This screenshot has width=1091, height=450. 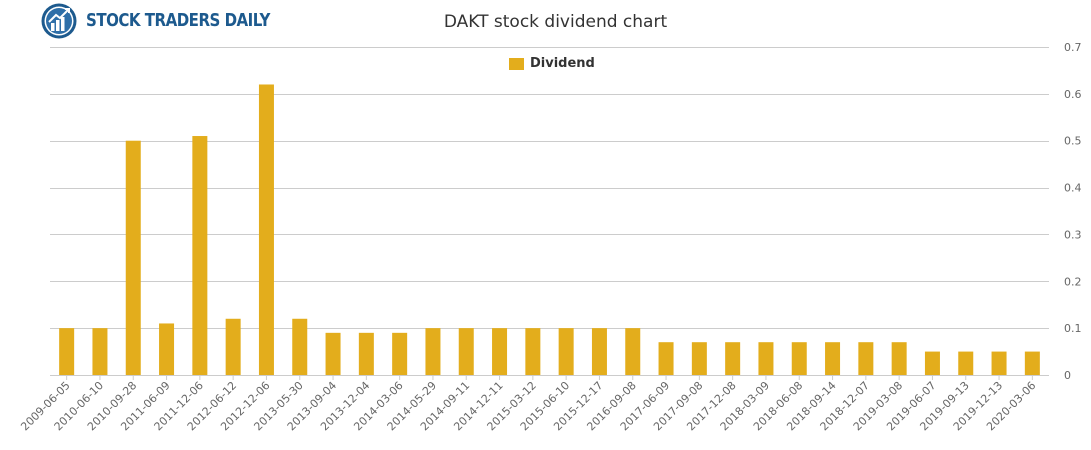 I want to click on brand-logo: STOCK TRADERS DAILY, so click(x=170, y=21).